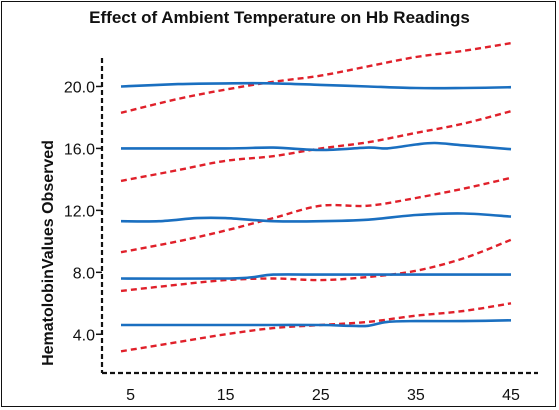  What do you see at coordinates (416, 395) in the screenshot?
I see `x-tick-label: 35` at bounding box center [416, 395].